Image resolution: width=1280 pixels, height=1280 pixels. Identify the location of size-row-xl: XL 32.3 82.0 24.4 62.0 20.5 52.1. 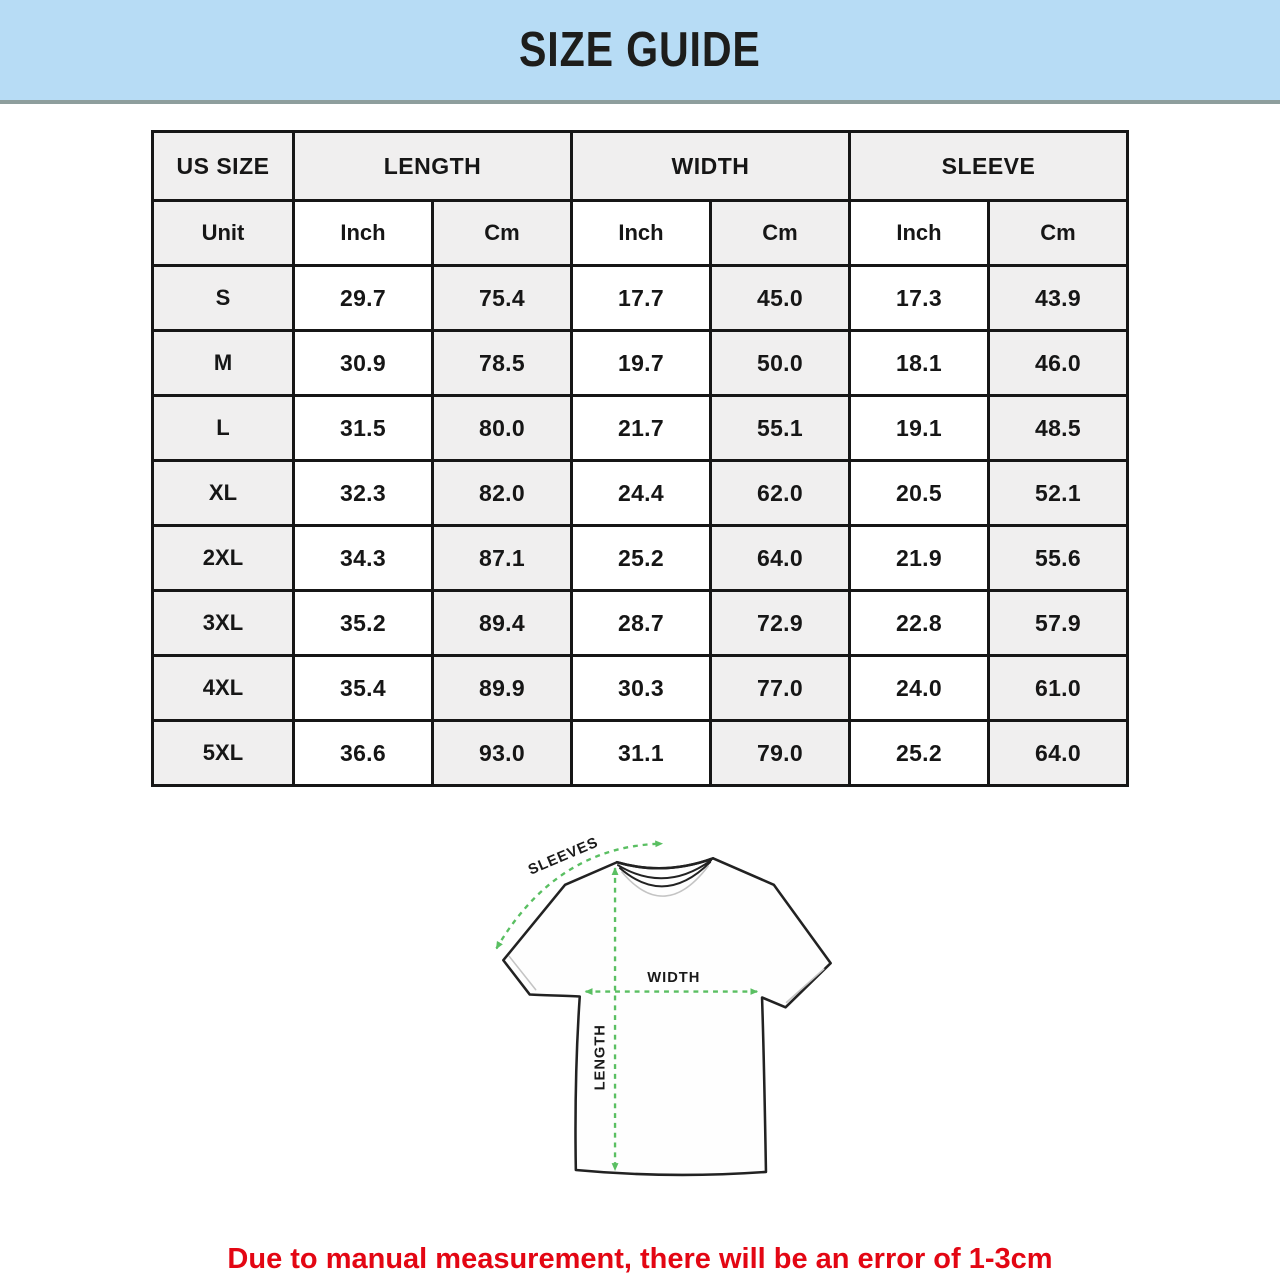
(640, 493).